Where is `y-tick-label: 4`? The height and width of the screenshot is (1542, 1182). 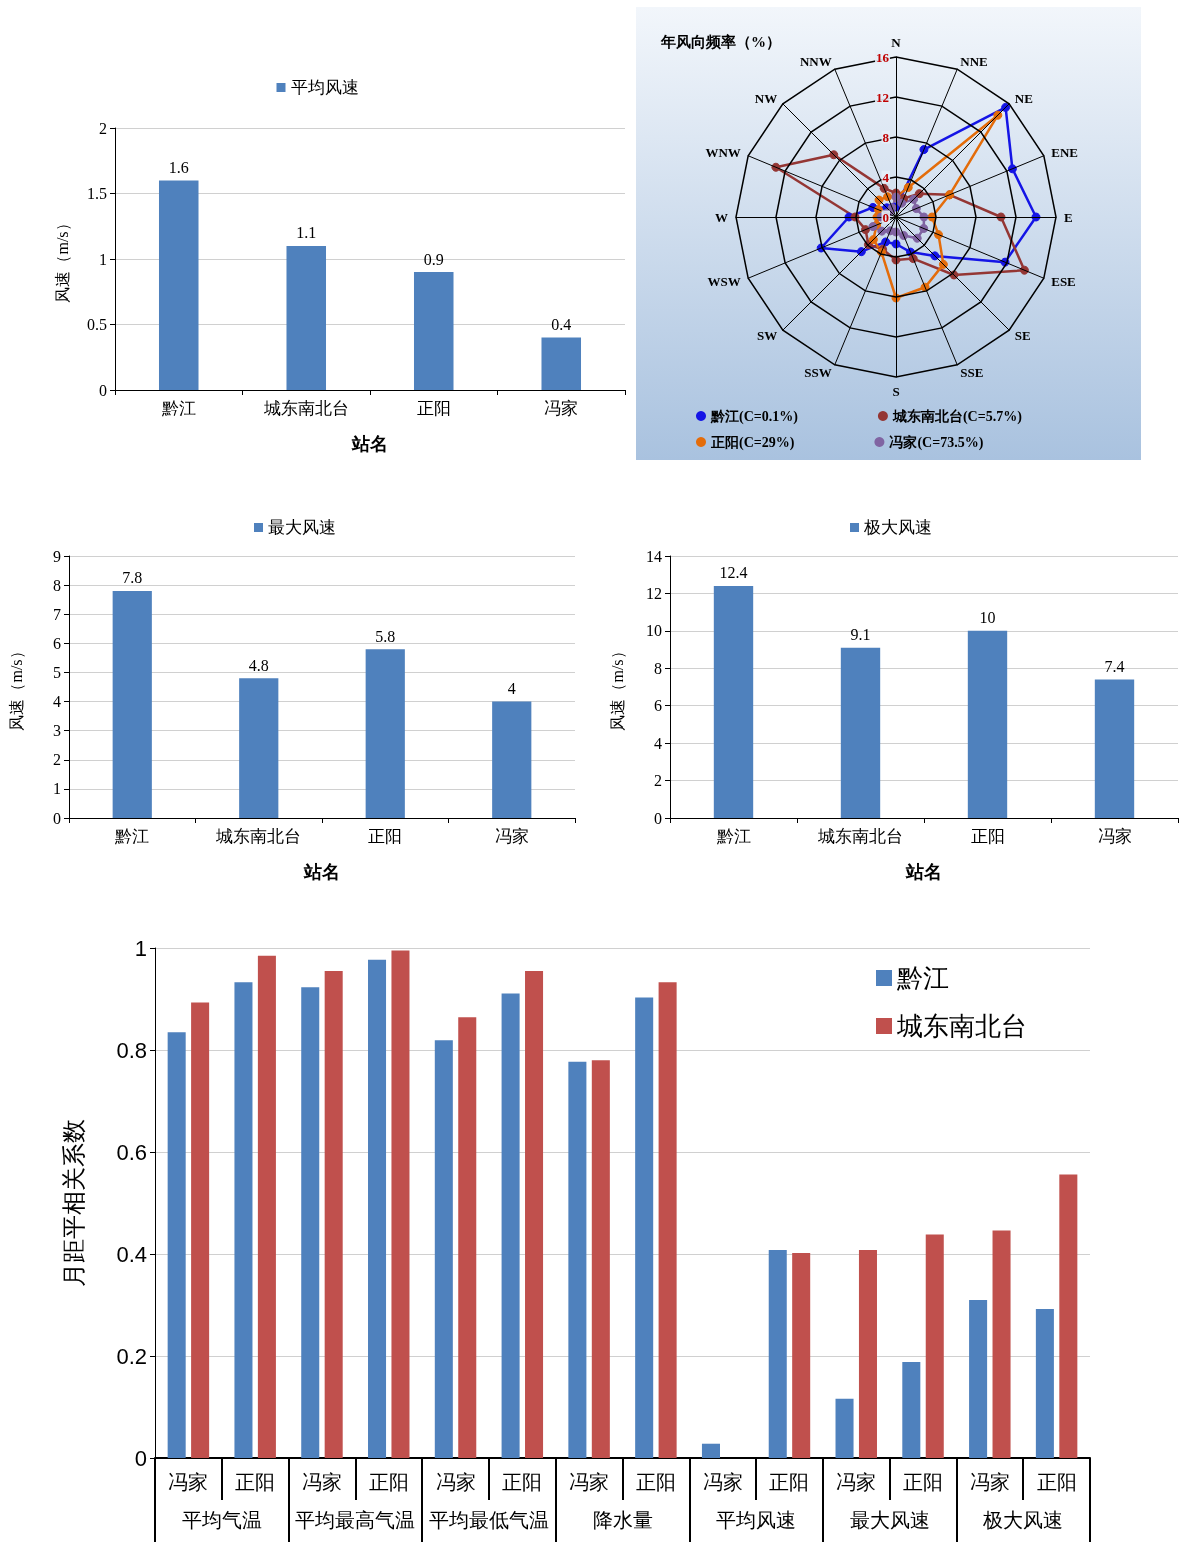
y-tick-label: 4 is located at coordinates (658, 743).